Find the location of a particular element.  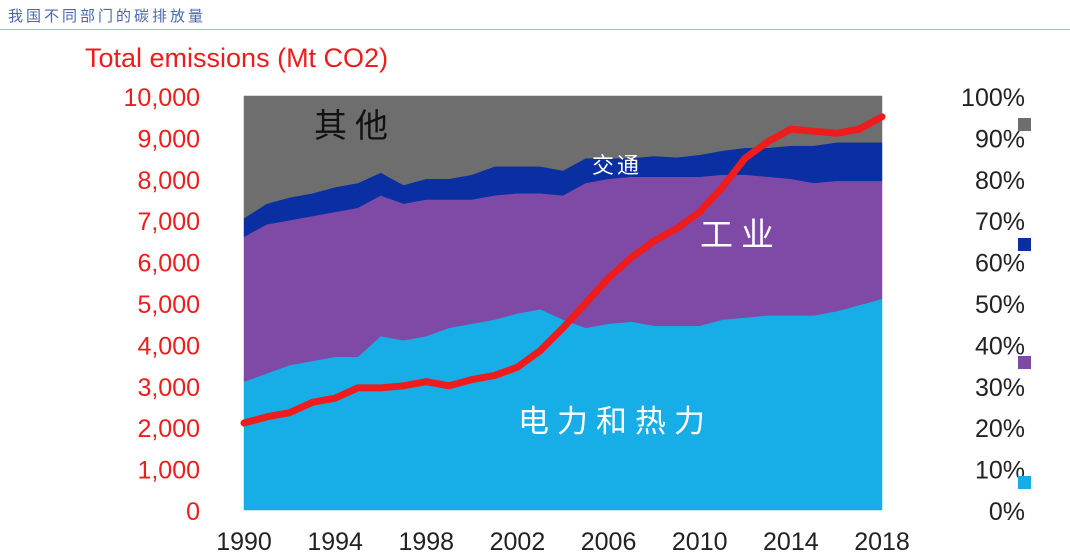

figure-caption: 我国不同部门的碳排放量 is located at coordinates (107, 16).